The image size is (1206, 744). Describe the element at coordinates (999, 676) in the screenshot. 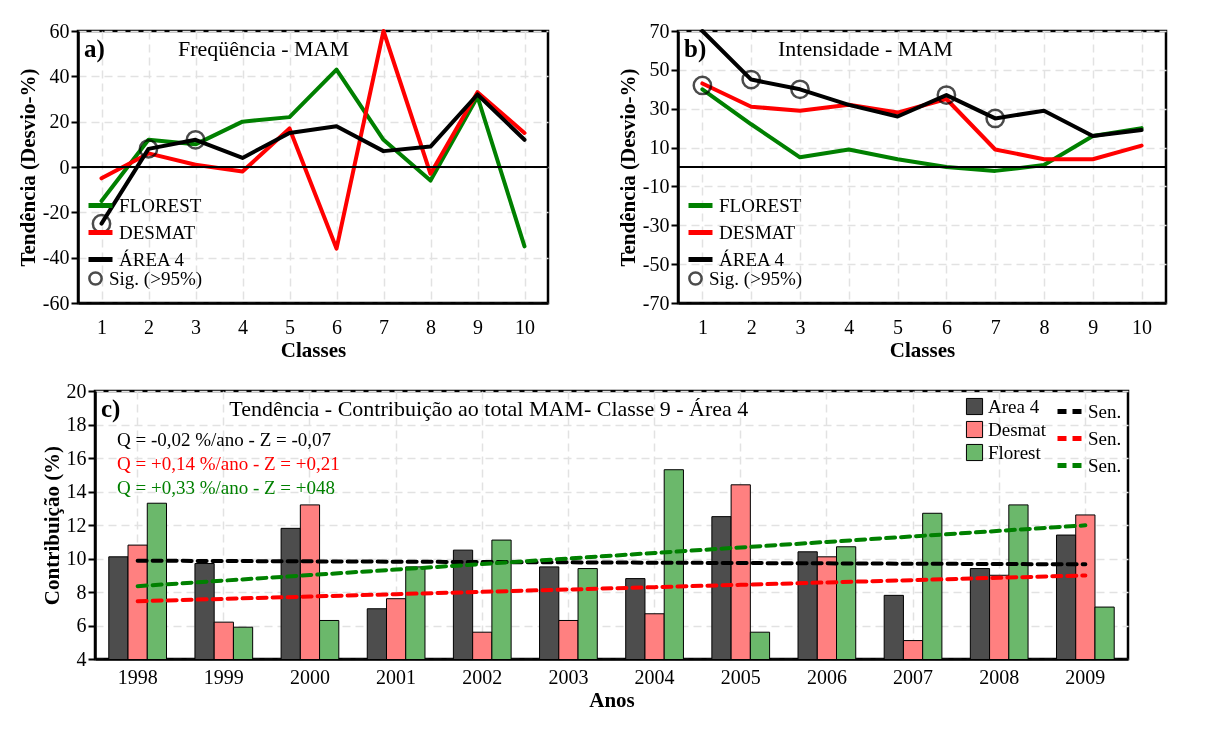

I see `x-tick-label: 2008` at that location.